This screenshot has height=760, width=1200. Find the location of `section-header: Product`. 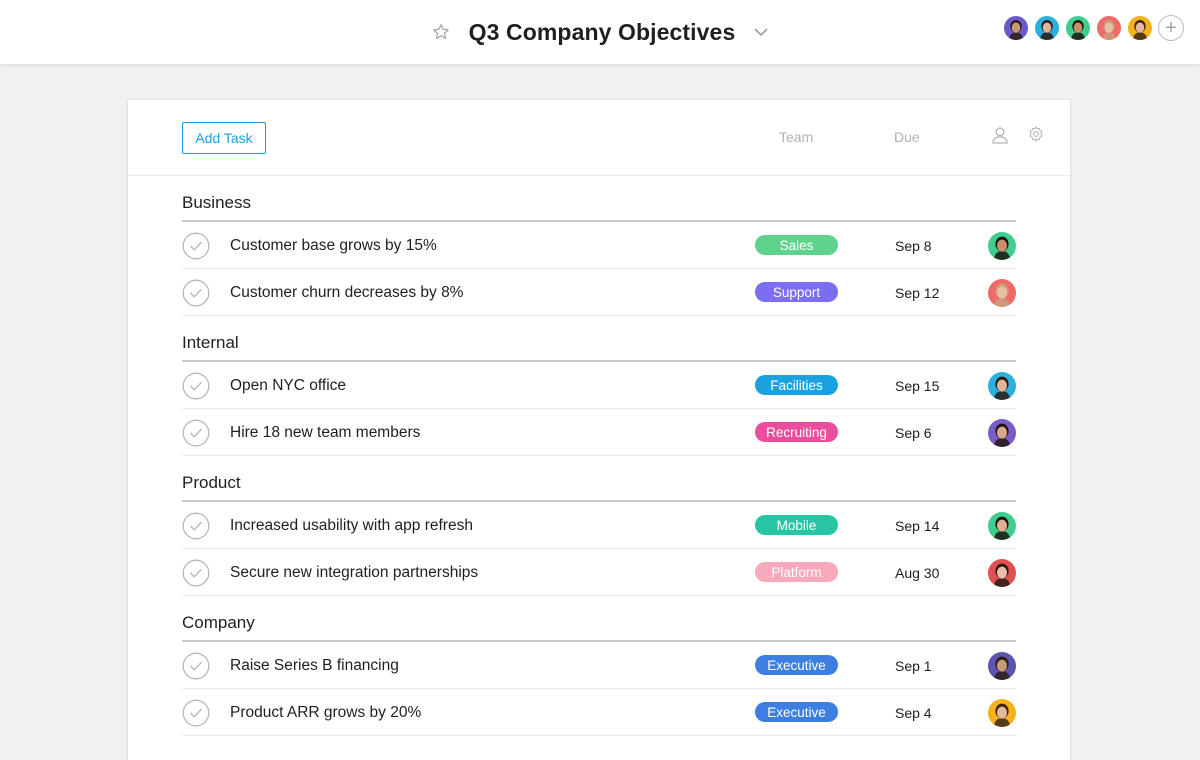

section-header: Product is located at coordinates (599, 479).